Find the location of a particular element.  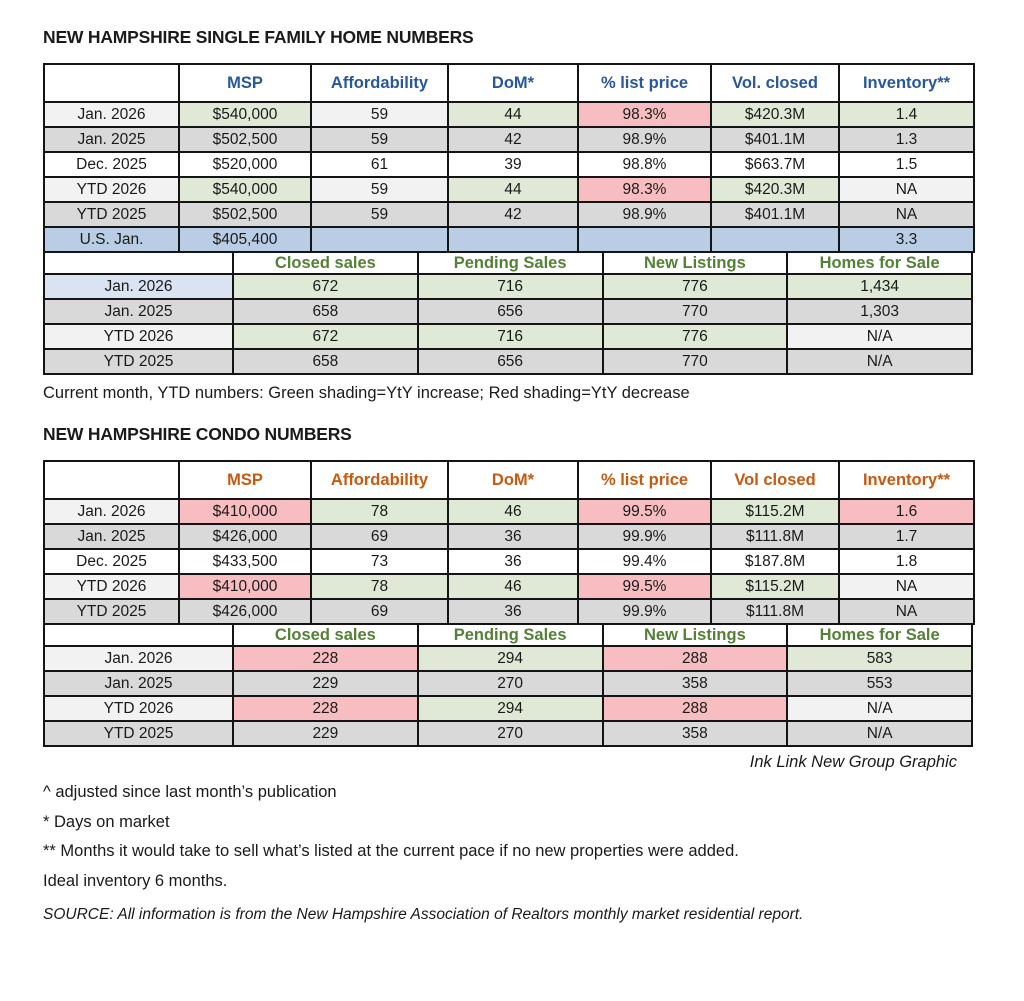

column-header: MSP is located at coordinates (245, 83).